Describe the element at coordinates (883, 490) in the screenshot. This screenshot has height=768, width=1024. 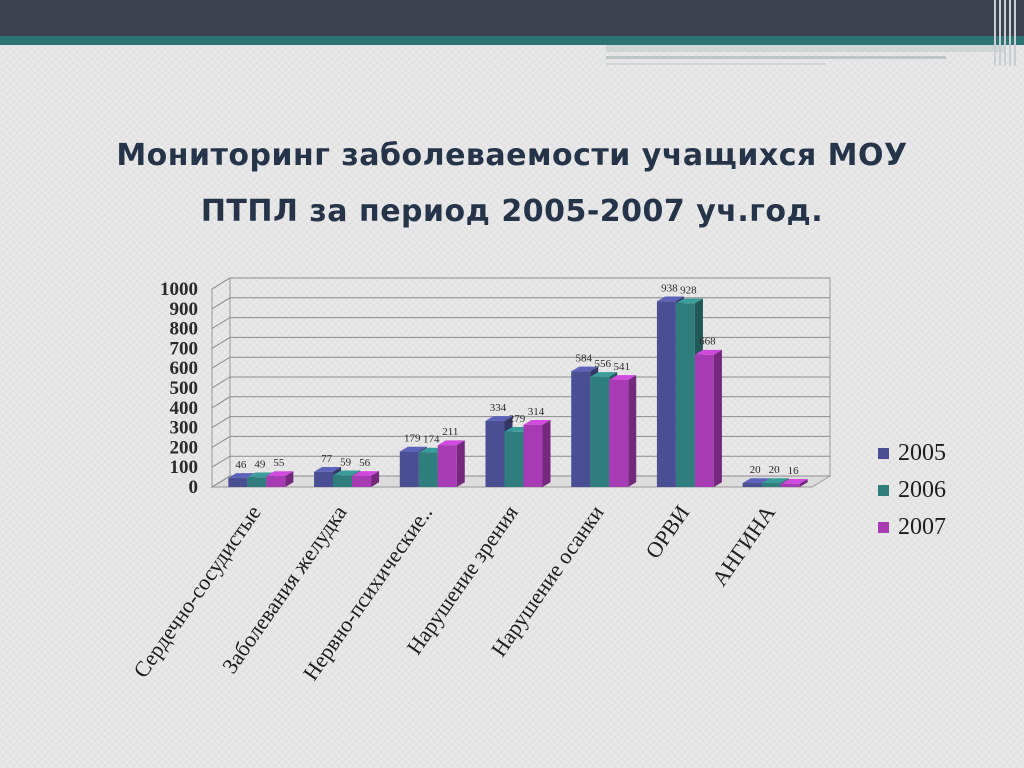
I see `legend-swatch-2006` at that location.